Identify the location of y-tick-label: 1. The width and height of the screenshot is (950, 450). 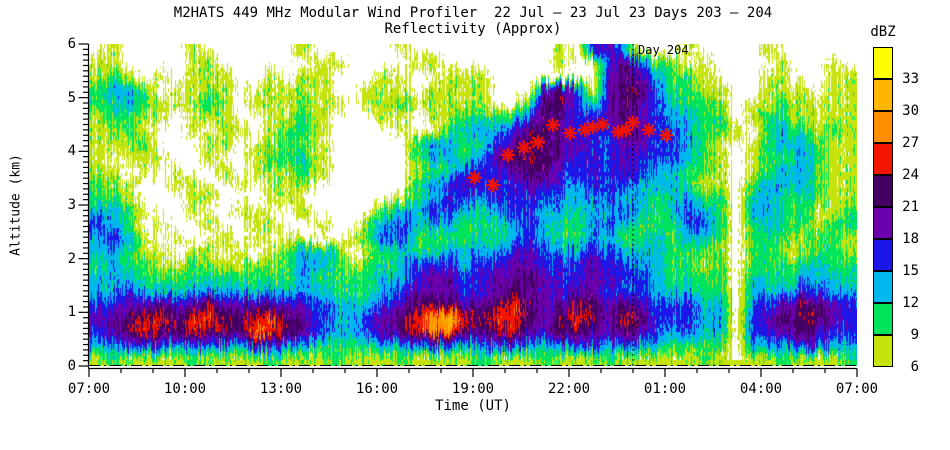
(71, 312).